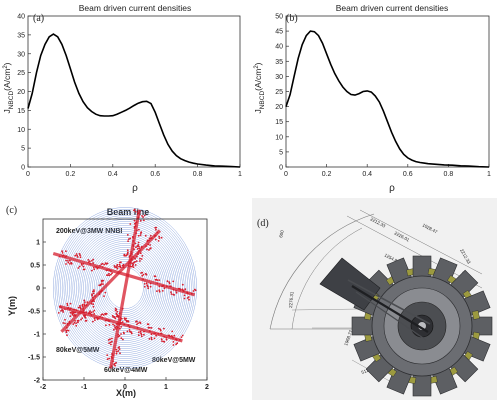 Image resolution: width=497 pixels, height=405 pixels. I want to click on dimension-label: 1028.47, so click(430, 228).